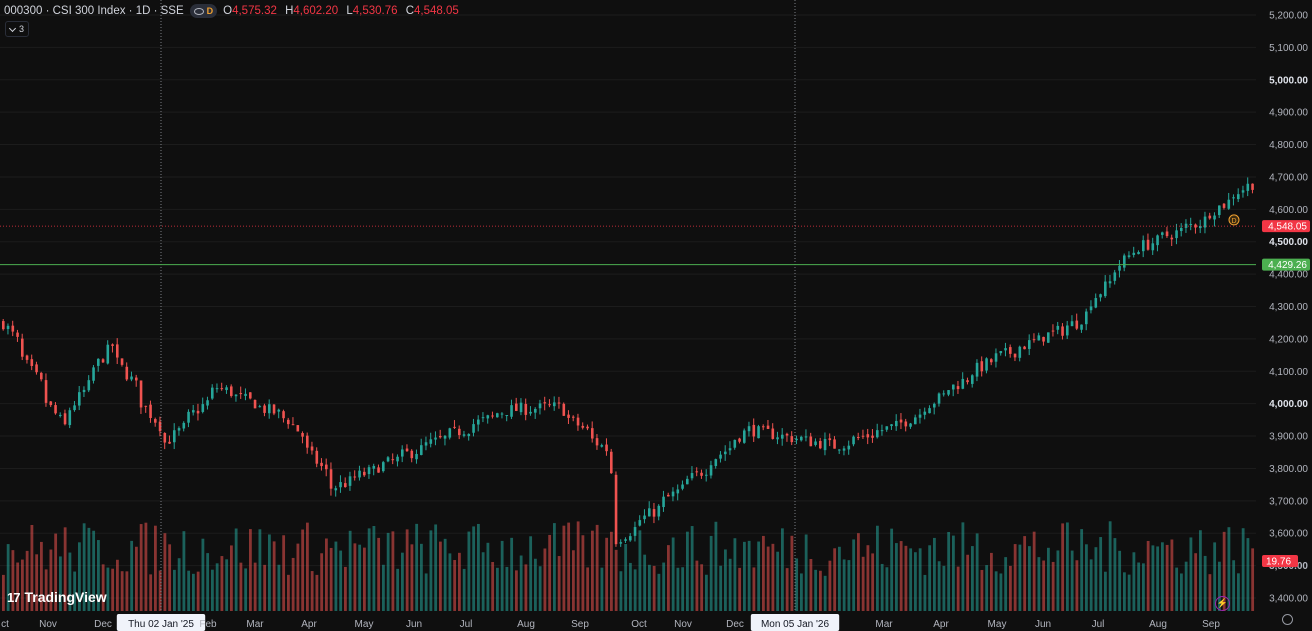  Describe the element at coordinates (1234, 220) in the screenshot. I see `dividend-marker-icon` at that location.